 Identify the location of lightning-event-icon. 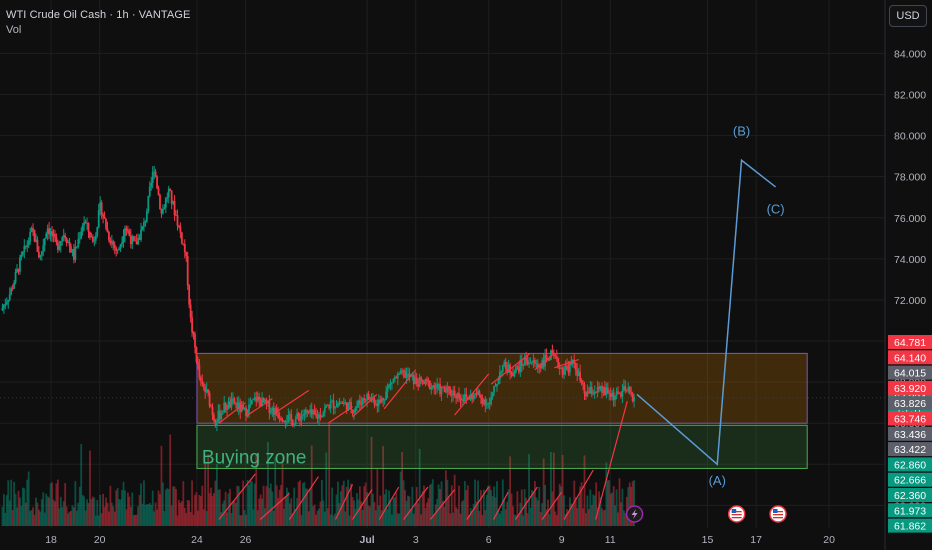
(634, 514).